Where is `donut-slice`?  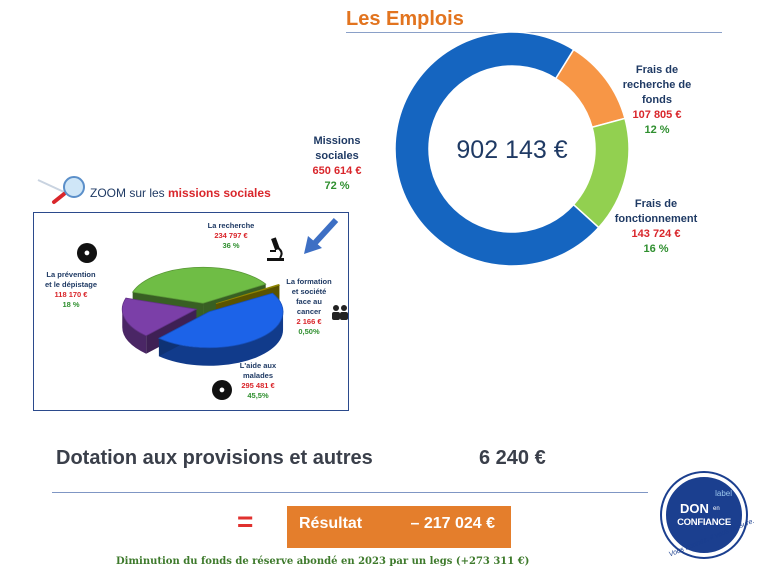 donut-slice is located at coordinates (497, 149).